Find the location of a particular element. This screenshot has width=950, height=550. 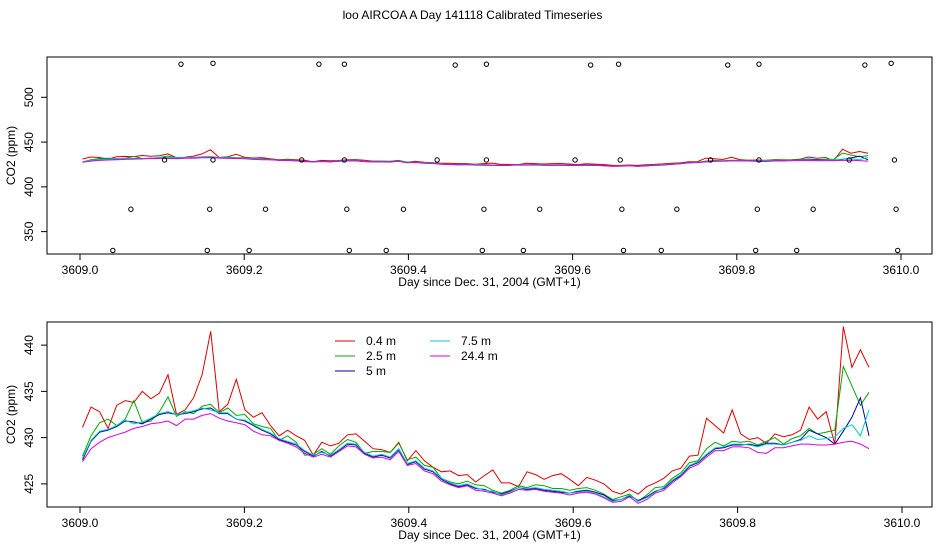

panel1-y-tick-label: 350 is located at coordinates (29, 231).